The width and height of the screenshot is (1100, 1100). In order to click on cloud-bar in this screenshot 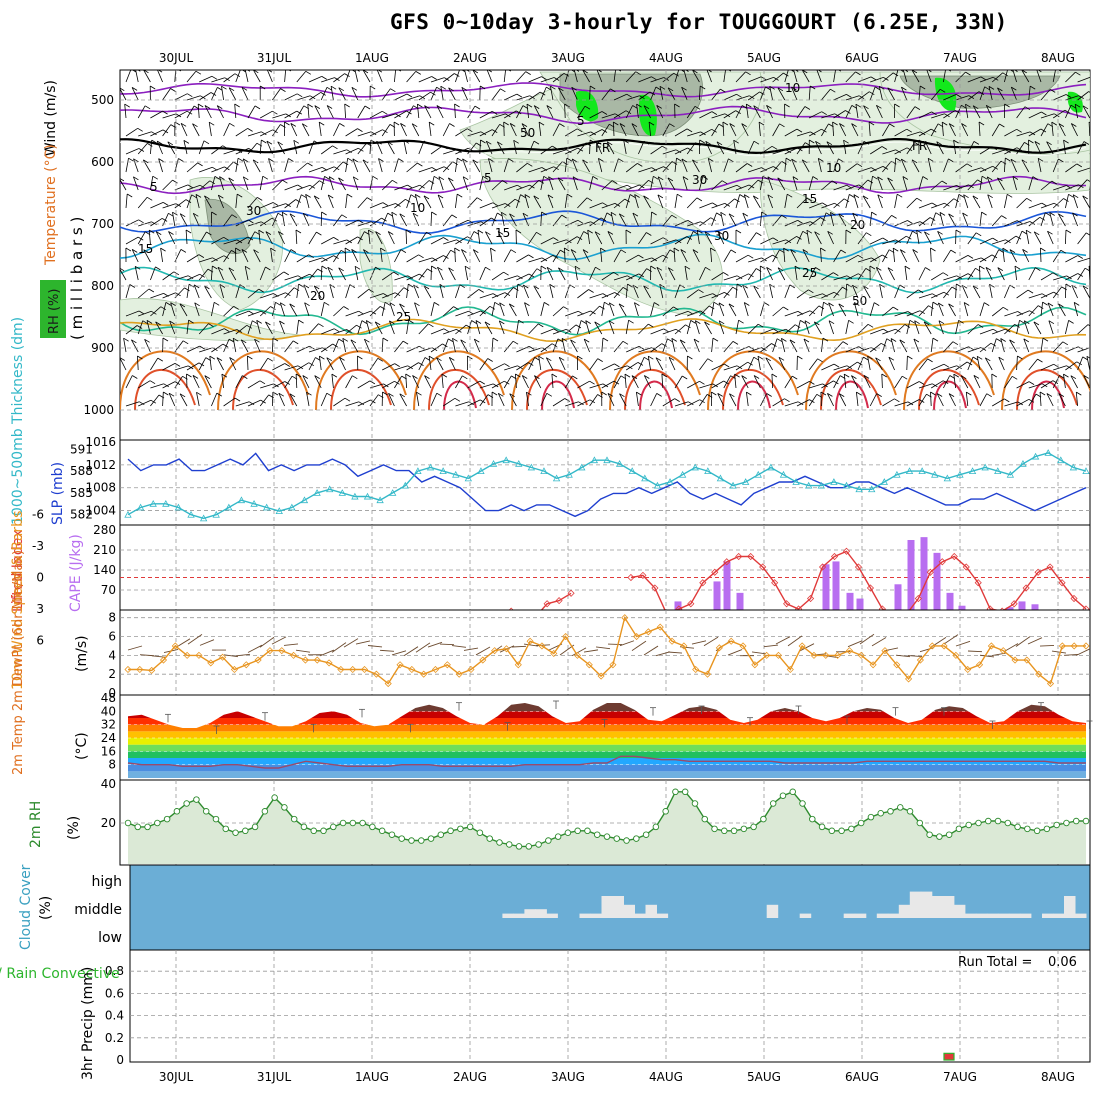, I will do `click(805, 915)`.